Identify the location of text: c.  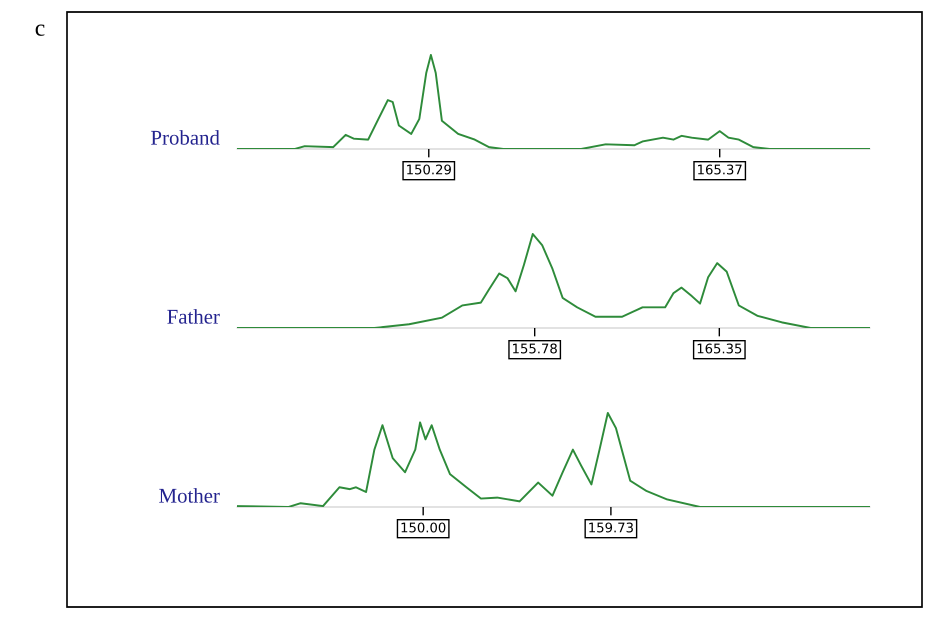
(40, 30).